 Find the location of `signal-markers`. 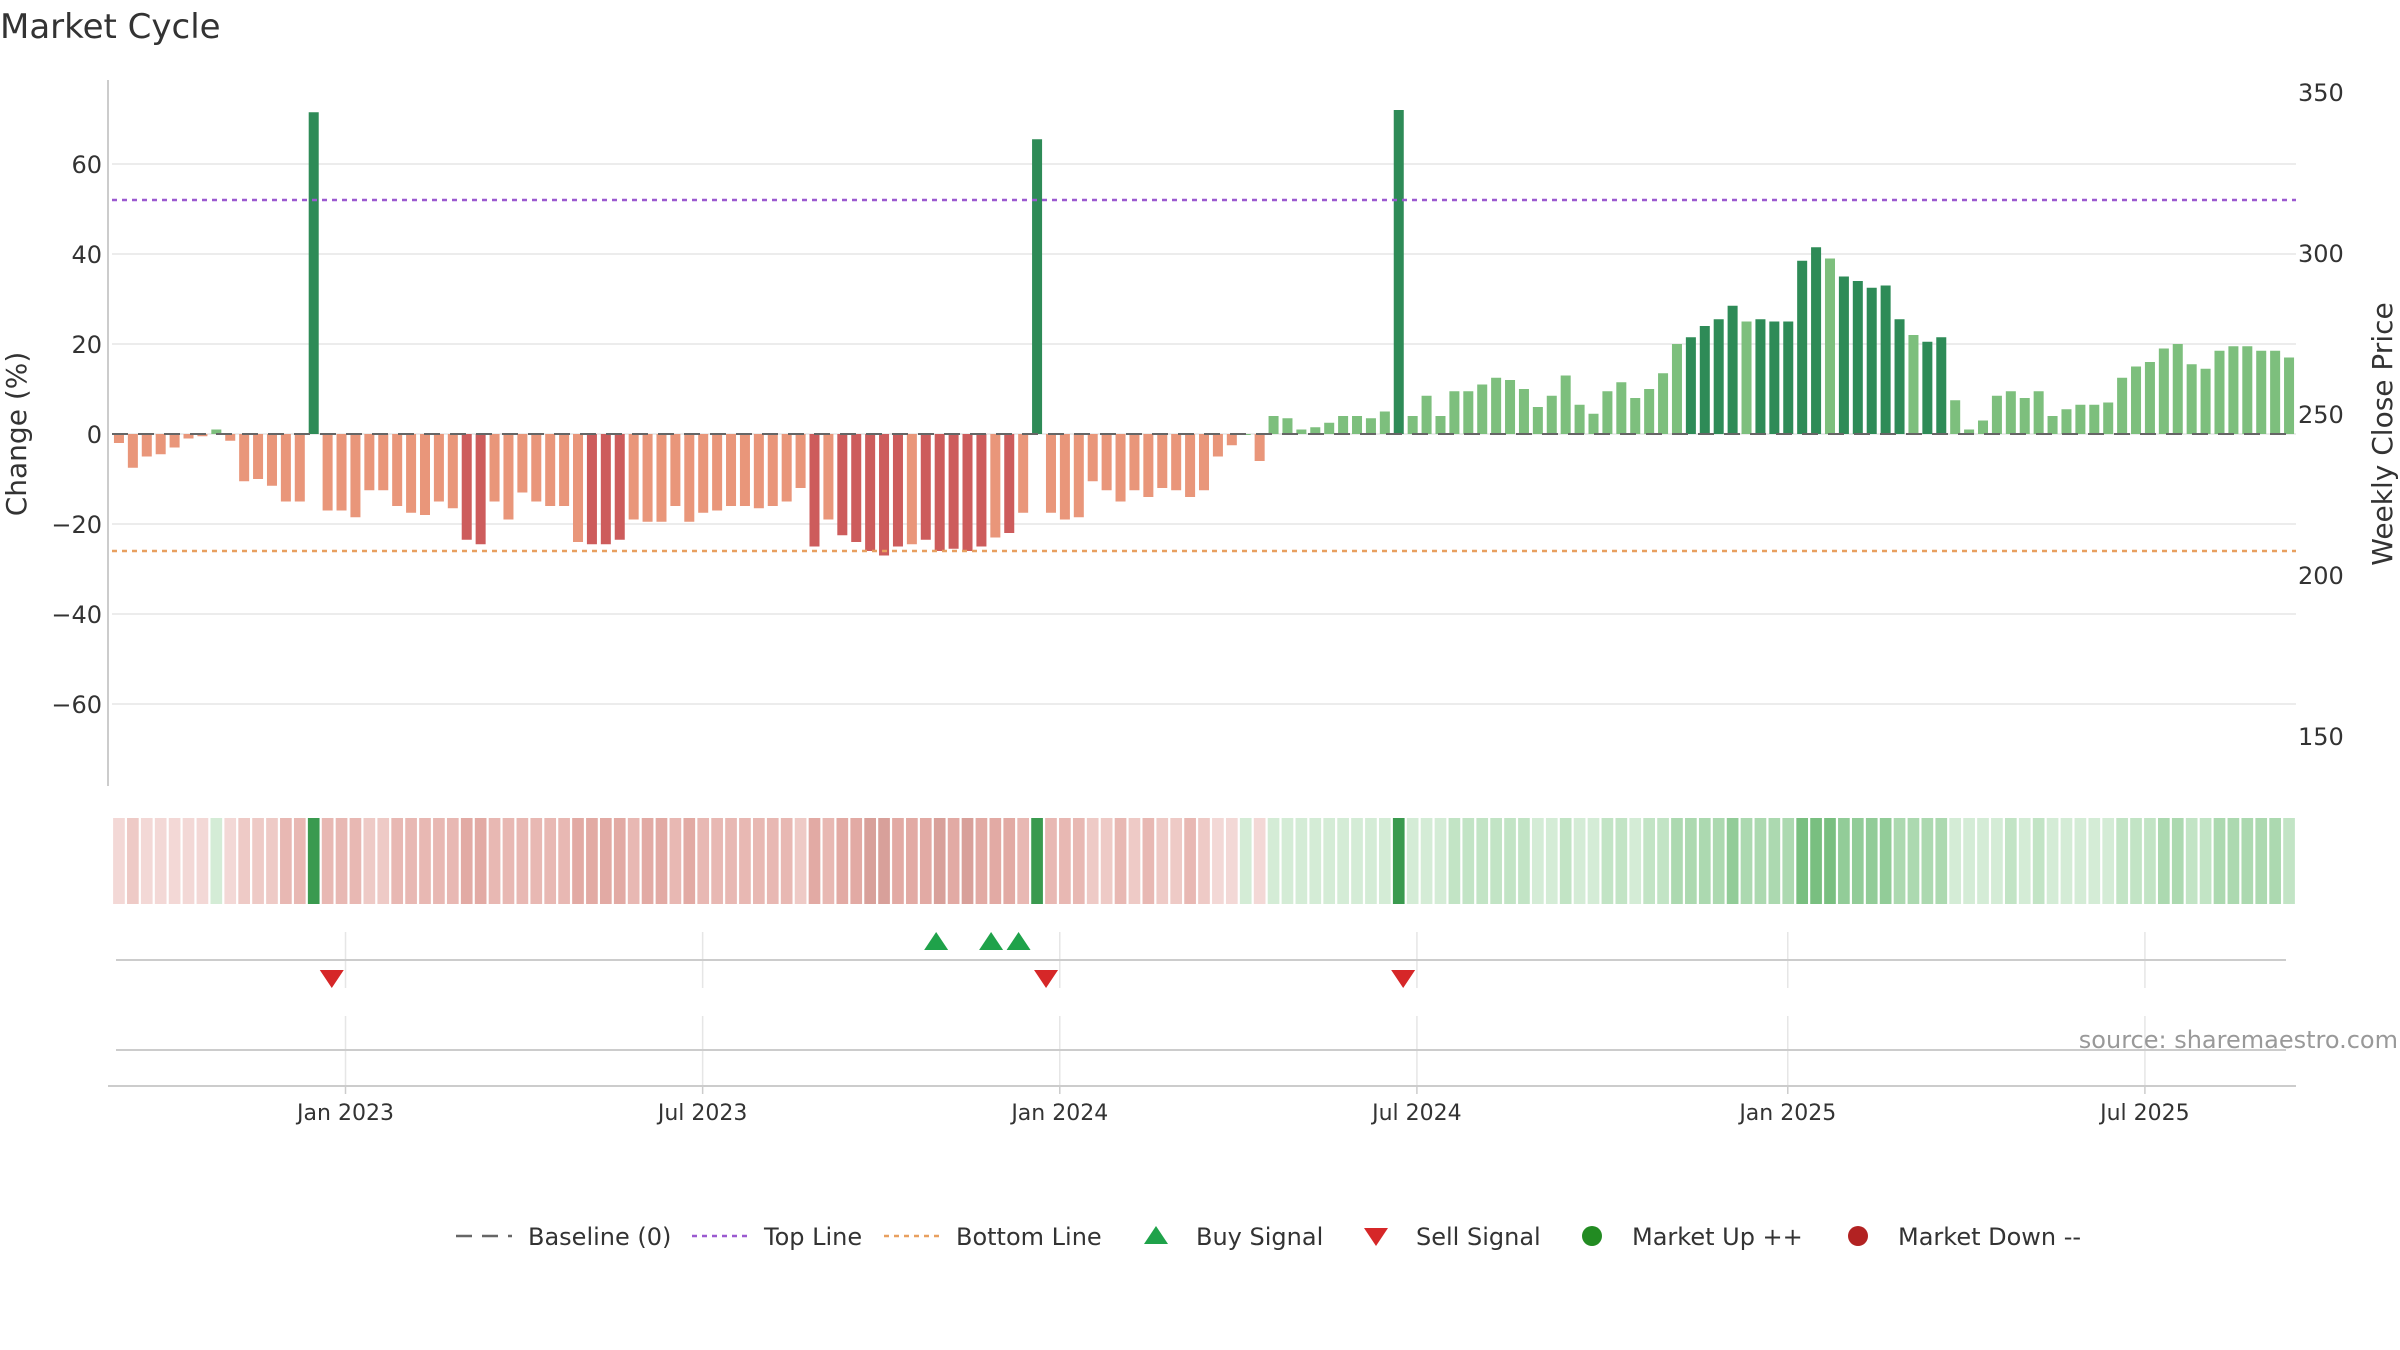

signal-markers is located at coordinates (867, 960).